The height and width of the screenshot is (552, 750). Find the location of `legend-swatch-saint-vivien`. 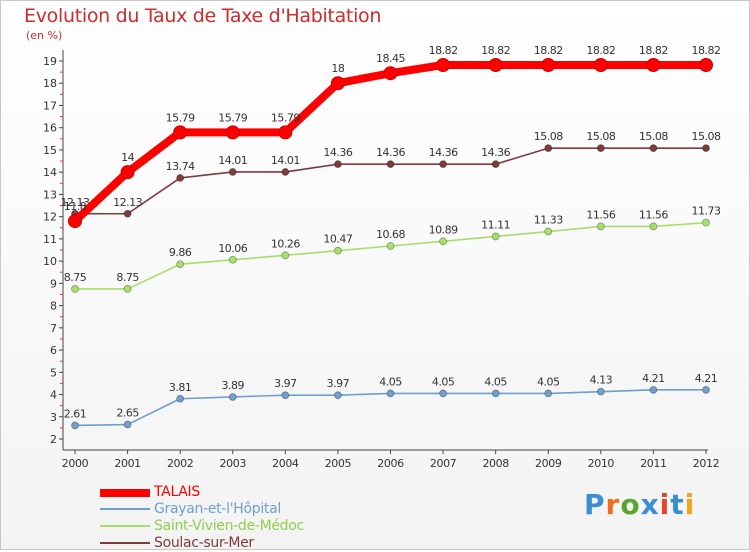

legend-swatch-saint-vivien is located at coordinates (125, 526).